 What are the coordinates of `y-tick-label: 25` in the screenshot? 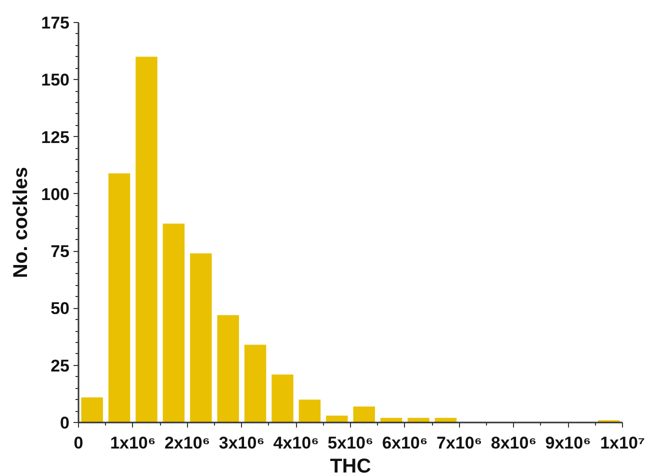 It's located at (60, 366).